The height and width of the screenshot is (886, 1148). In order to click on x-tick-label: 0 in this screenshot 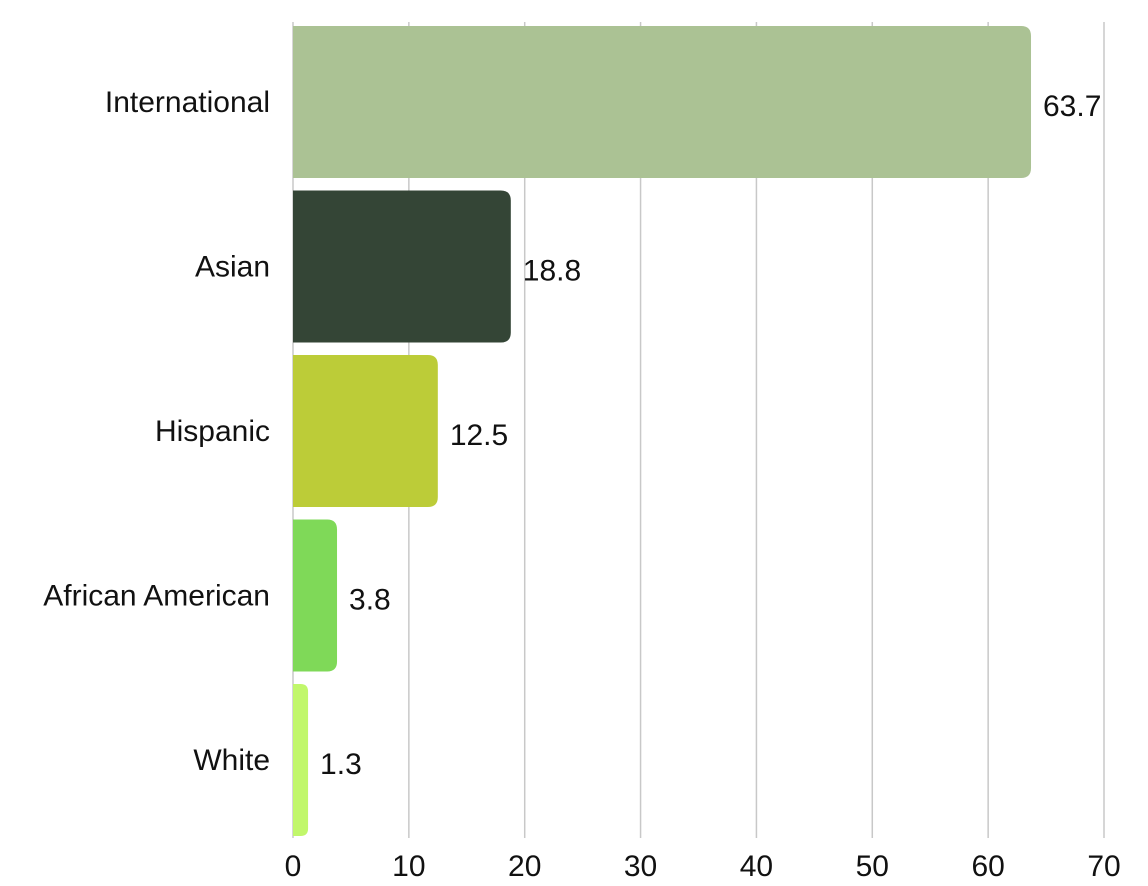, I will do `click(293, 866)`.